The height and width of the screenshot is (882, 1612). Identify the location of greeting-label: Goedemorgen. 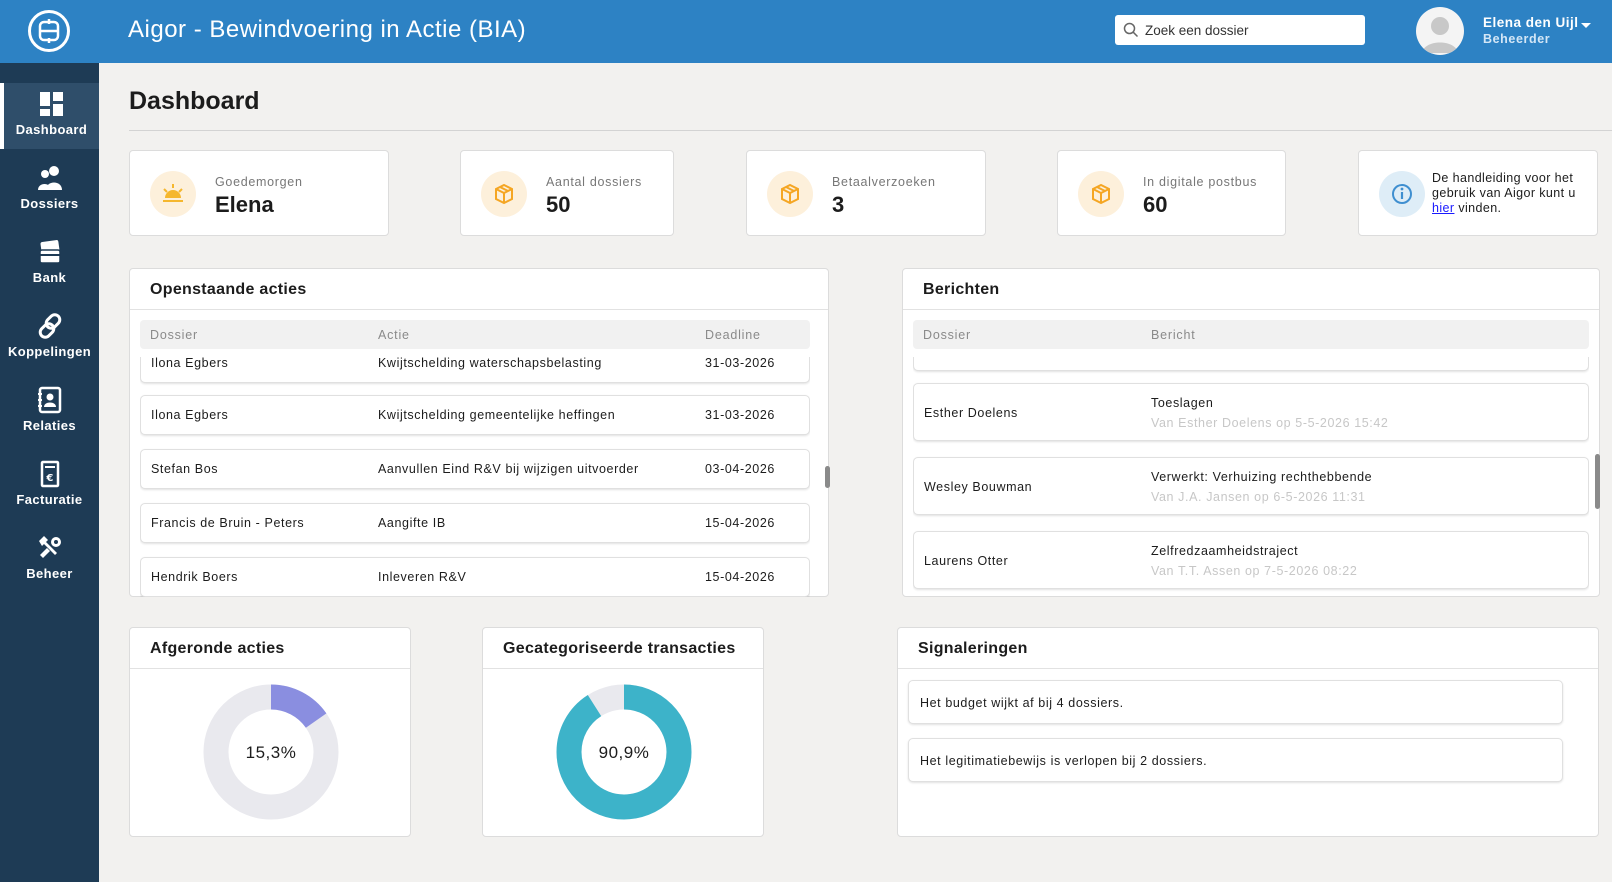
(259, 182).